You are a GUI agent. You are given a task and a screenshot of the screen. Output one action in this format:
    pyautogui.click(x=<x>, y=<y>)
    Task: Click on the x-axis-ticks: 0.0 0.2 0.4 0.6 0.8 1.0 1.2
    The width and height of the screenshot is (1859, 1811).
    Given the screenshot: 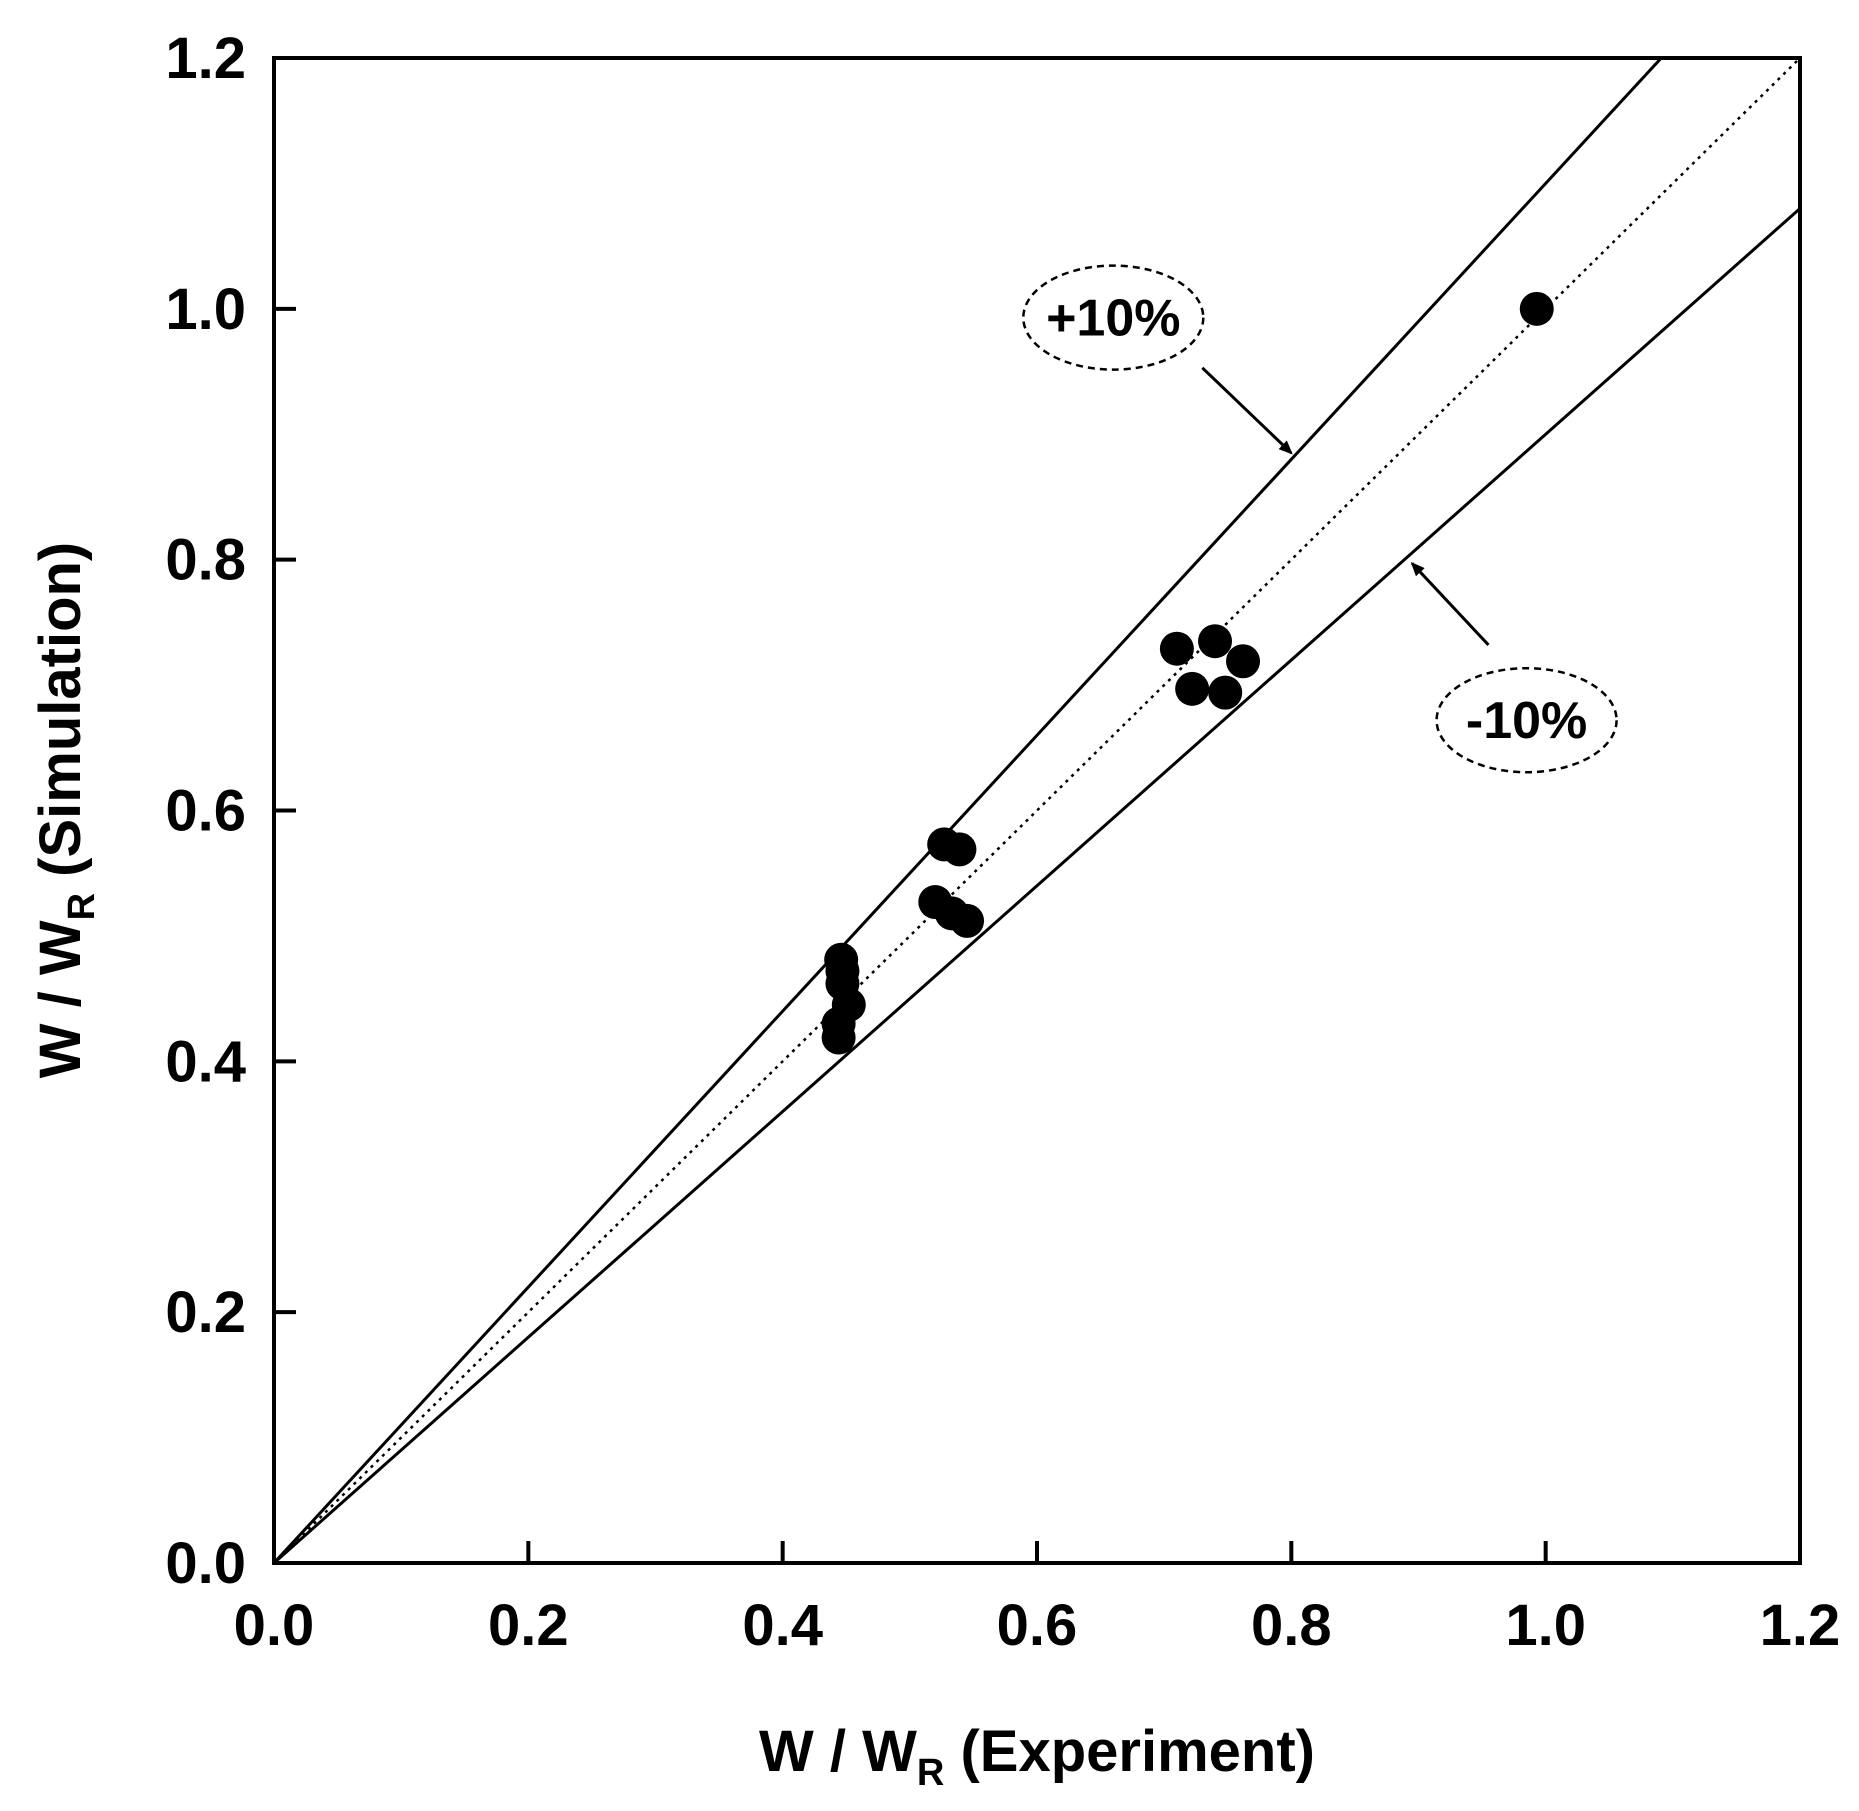 What is the action you would take?
    pyautogui.click(x=1037, y=1599)
    